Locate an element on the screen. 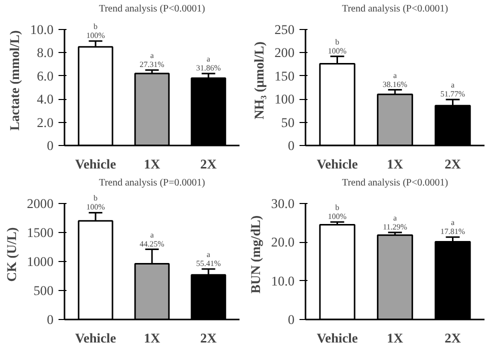 The width and height of the screenshot is (490, 349). y-tick-label: 50 is located at coordinates (288, 122).